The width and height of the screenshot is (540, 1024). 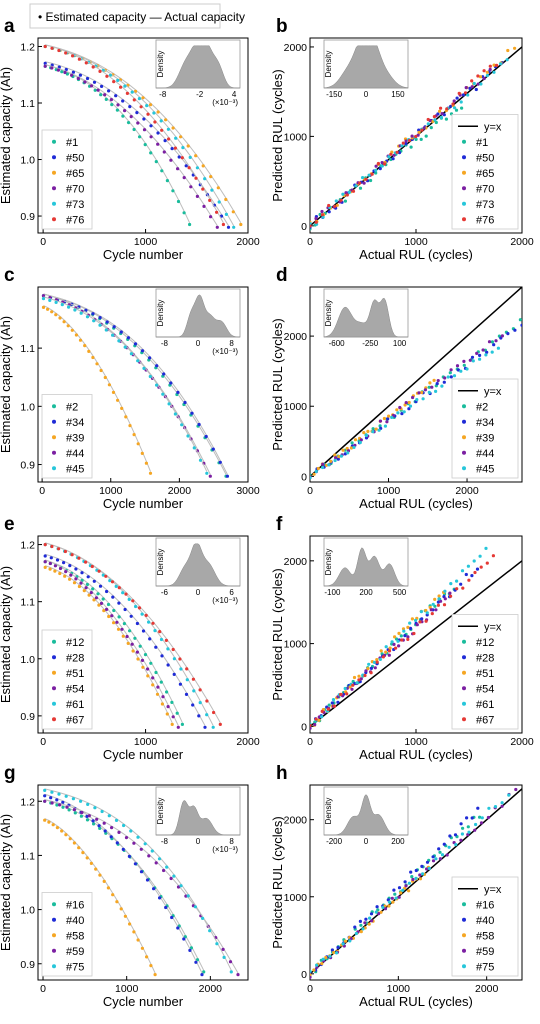 I want to click on plot-frame, so click(x=143, y=384).